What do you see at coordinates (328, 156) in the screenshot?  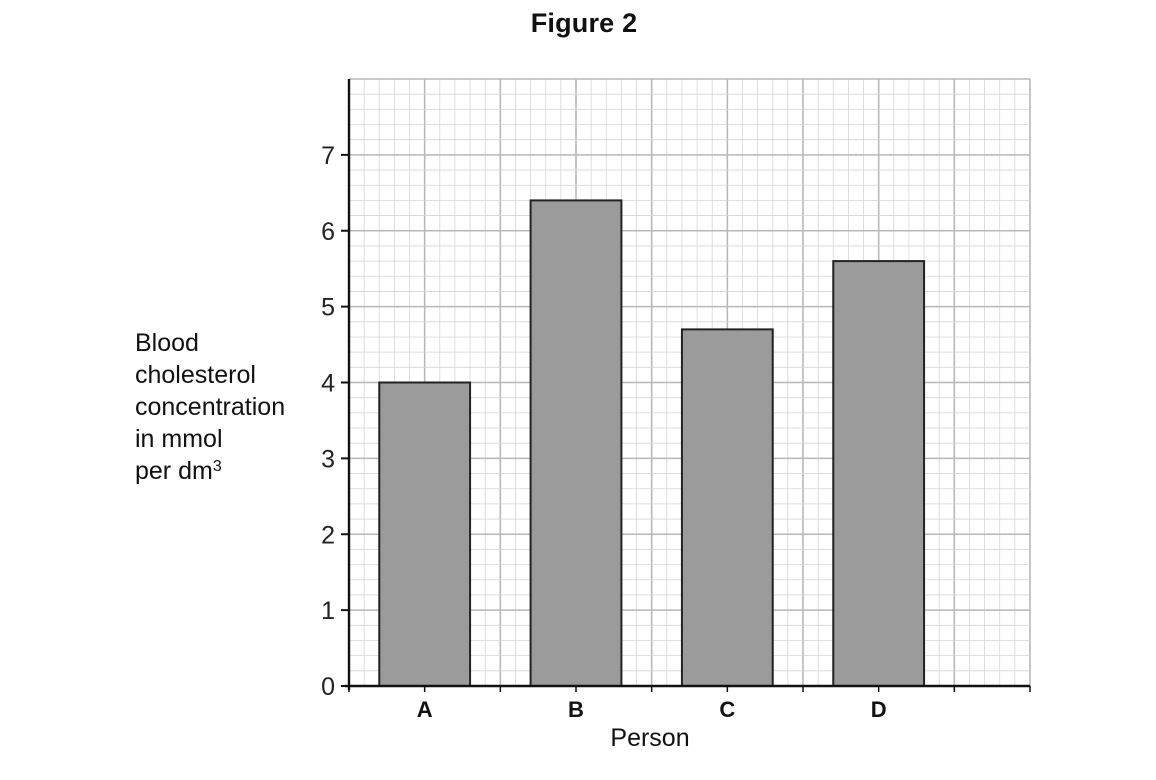 I see `y-tick-label: 7` at bounding box center [328, 156].